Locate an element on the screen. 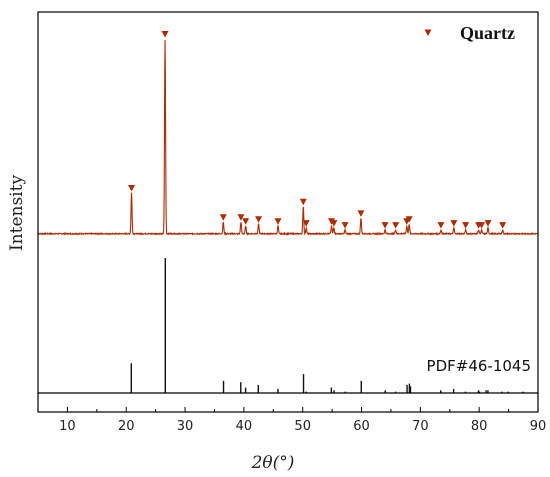 The image size is (550, 477). x-axis-label-text: 2θ(°) is located at coordinates (273, 463).